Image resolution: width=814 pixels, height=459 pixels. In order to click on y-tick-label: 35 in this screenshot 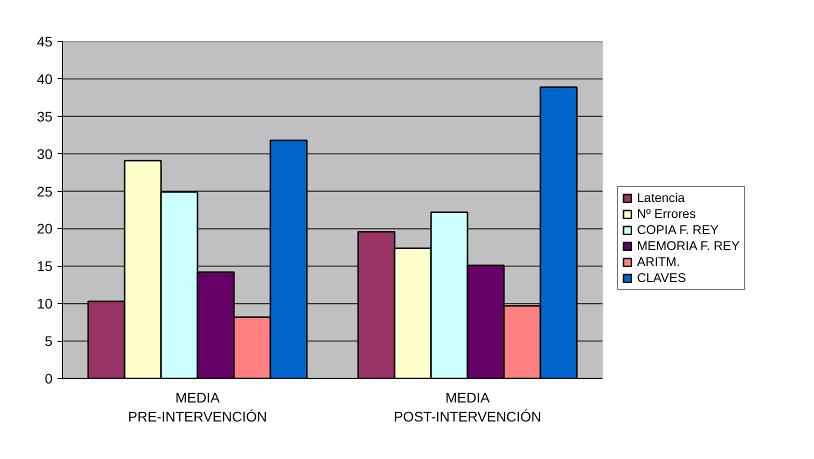, I will do `click(44, 116)`.